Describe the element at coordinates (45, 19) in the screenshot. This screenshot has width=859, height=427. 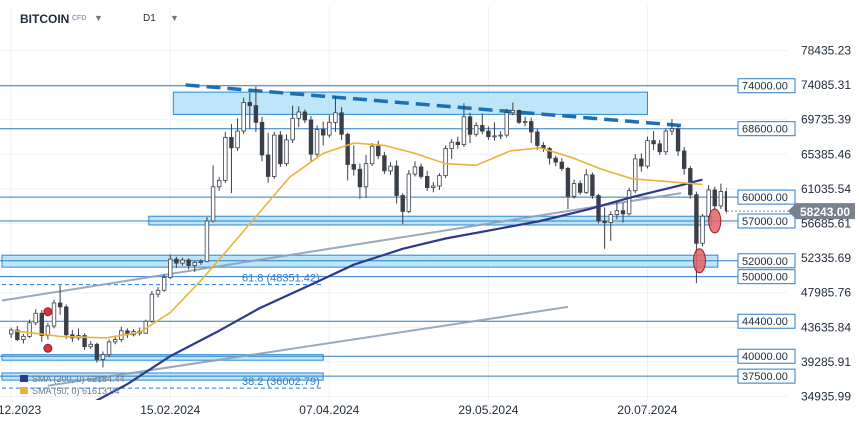
I see `symbol-name: BITCOIN` at that location.